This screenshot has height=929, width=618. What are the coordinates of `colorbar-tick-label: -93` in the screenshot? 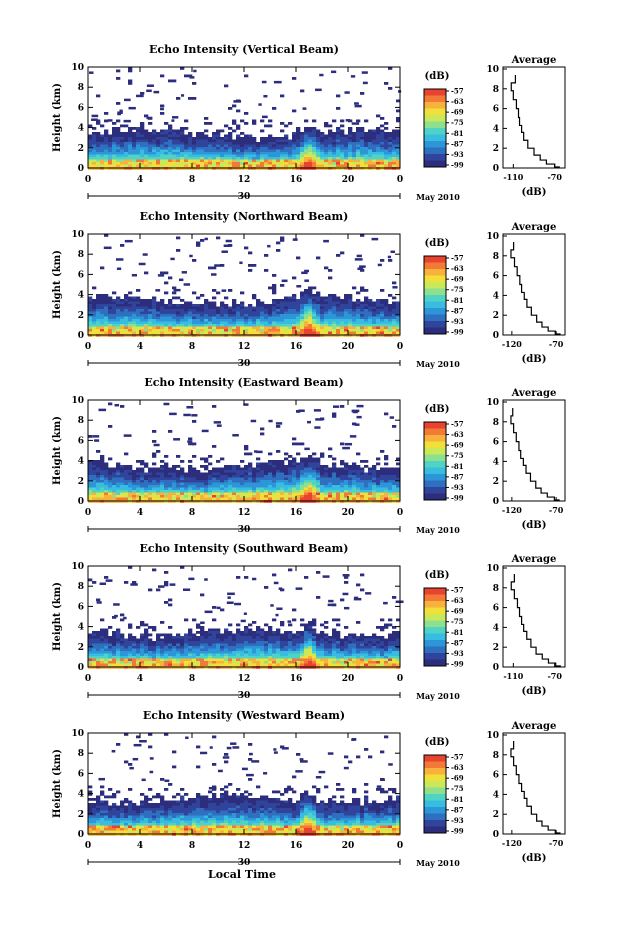 It's located at (457, 820).